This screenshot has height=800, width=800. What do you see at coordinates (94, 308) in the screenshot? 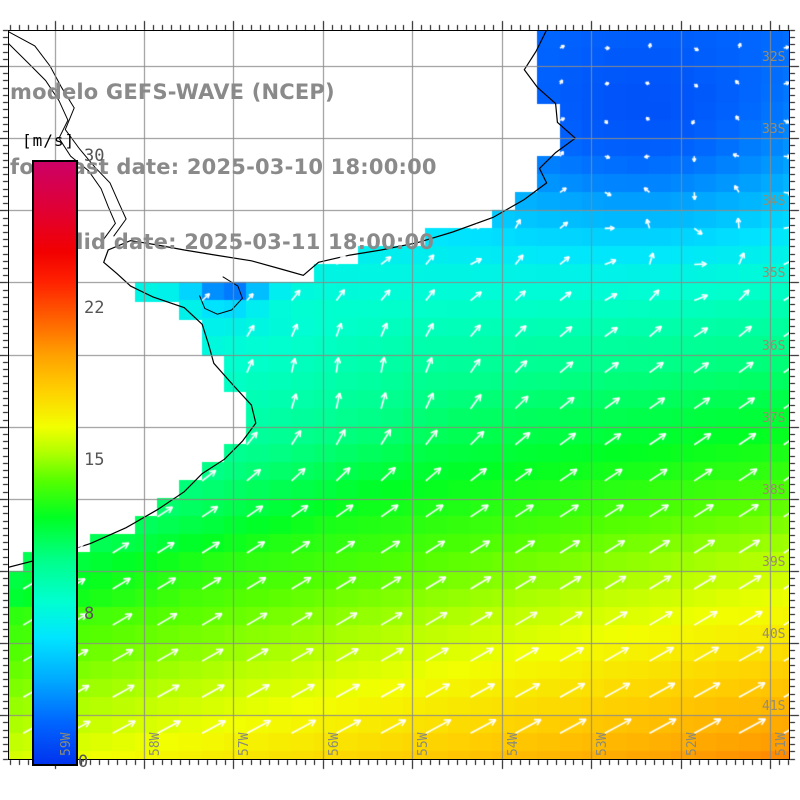
I see `colorbar-tick-22: 22` at bounding box center [94, 308].